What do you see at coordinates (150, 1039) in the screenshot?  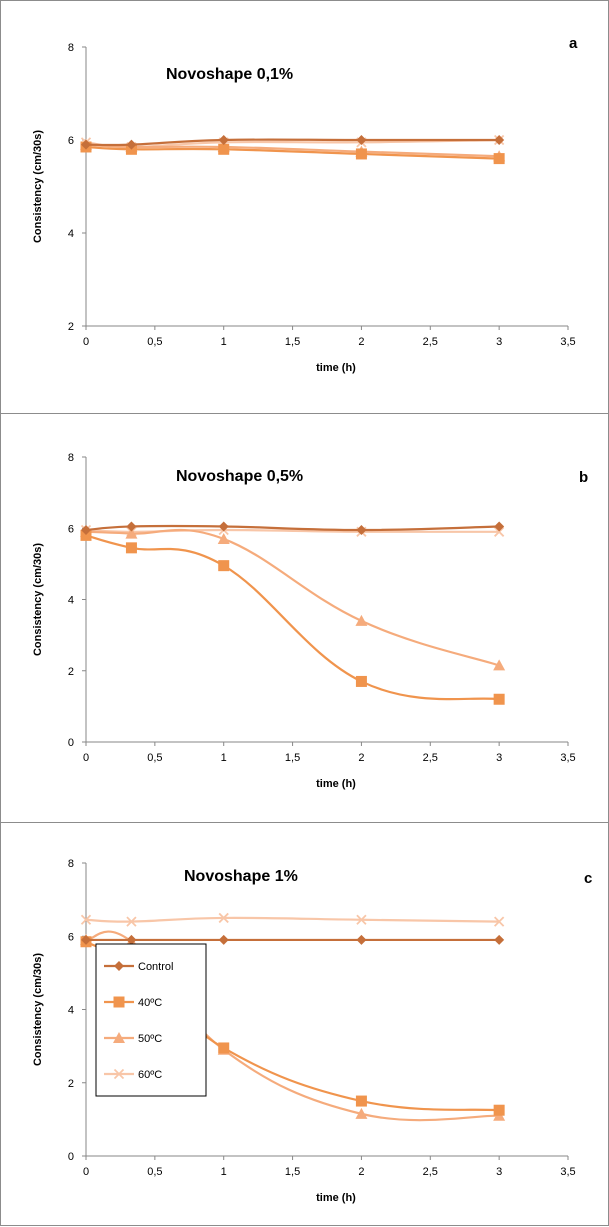 I see `legend-label: 50ºC` at bounding box center [150, 1039].